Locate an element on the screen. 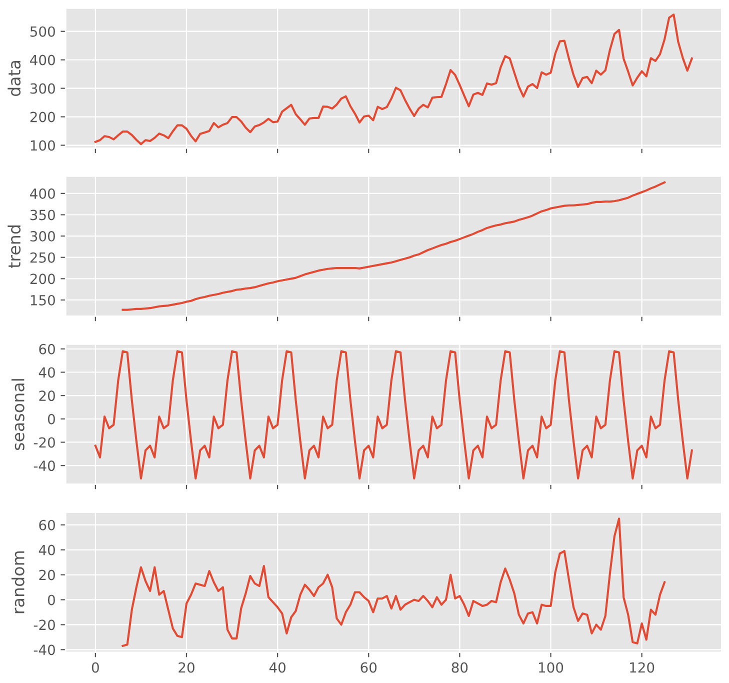 This screenshot has width=729, height=683. x-tick-label: 60 is located at coordinates (368, 667).